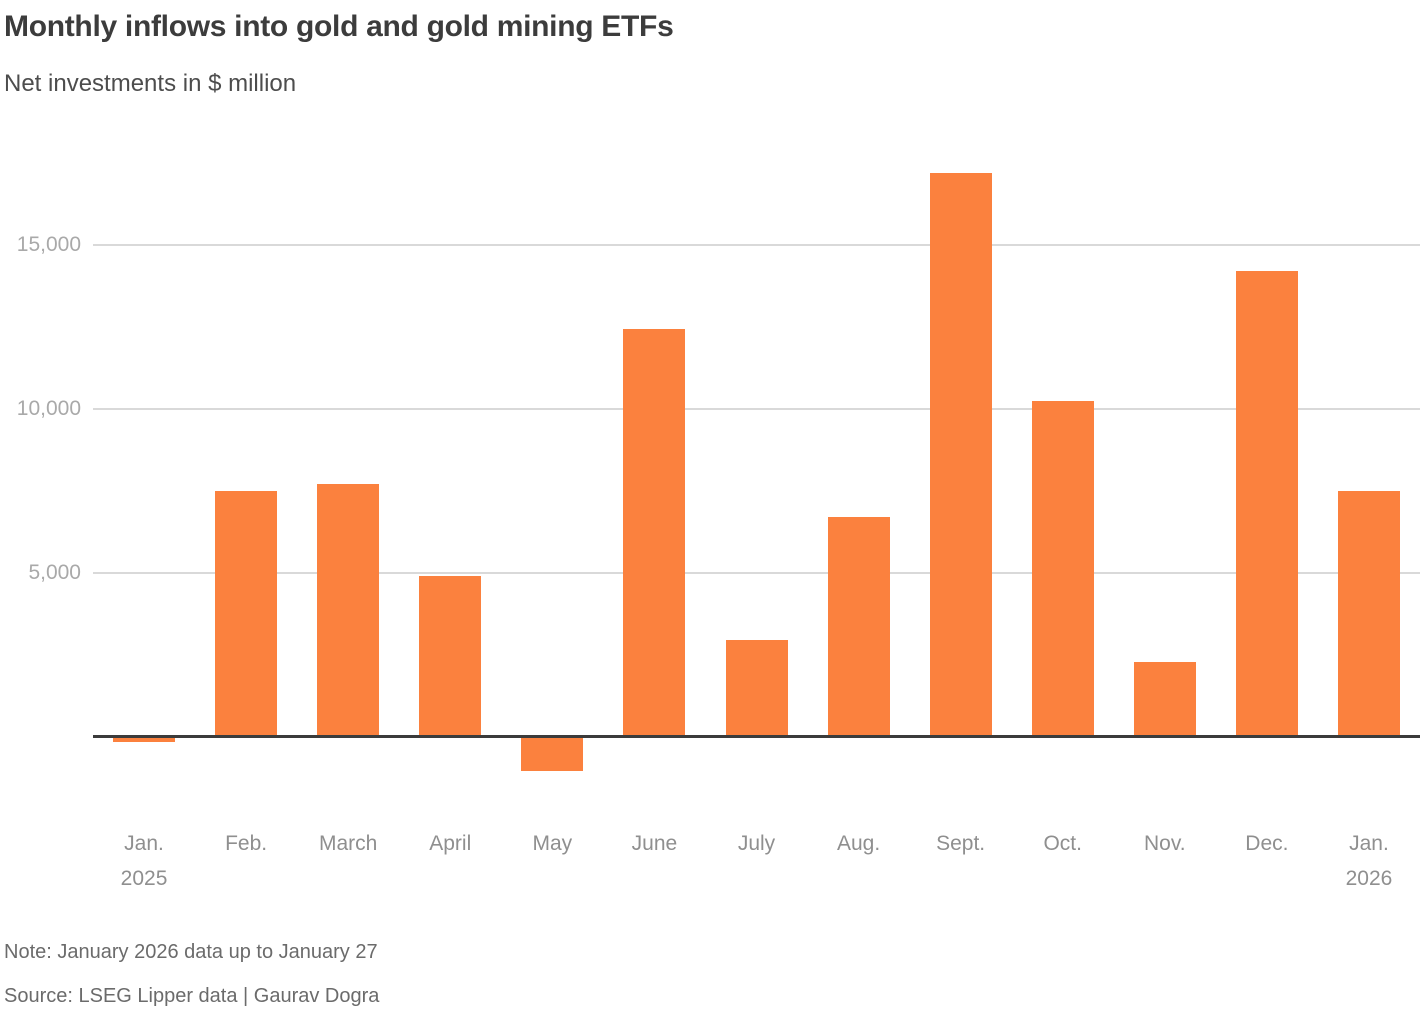 This screenshot has height=1012, width=1420. What do you see at coordinates (552, 754) in the screenshot?
I see `bar-may` at bounding box center [552, 754].